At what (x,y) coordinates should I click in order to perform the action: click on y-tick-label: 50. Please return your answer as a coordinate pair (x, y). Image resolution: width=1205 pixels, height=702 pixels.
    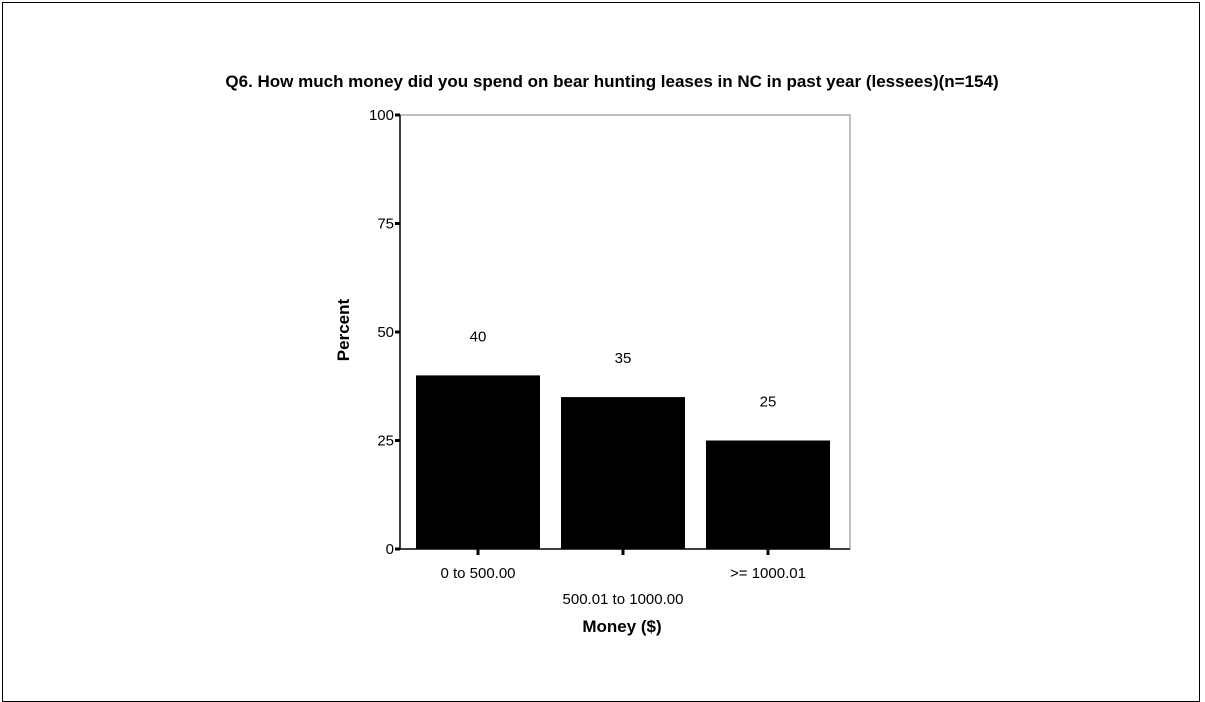
    Looking at the image, I should click on (385, 332).